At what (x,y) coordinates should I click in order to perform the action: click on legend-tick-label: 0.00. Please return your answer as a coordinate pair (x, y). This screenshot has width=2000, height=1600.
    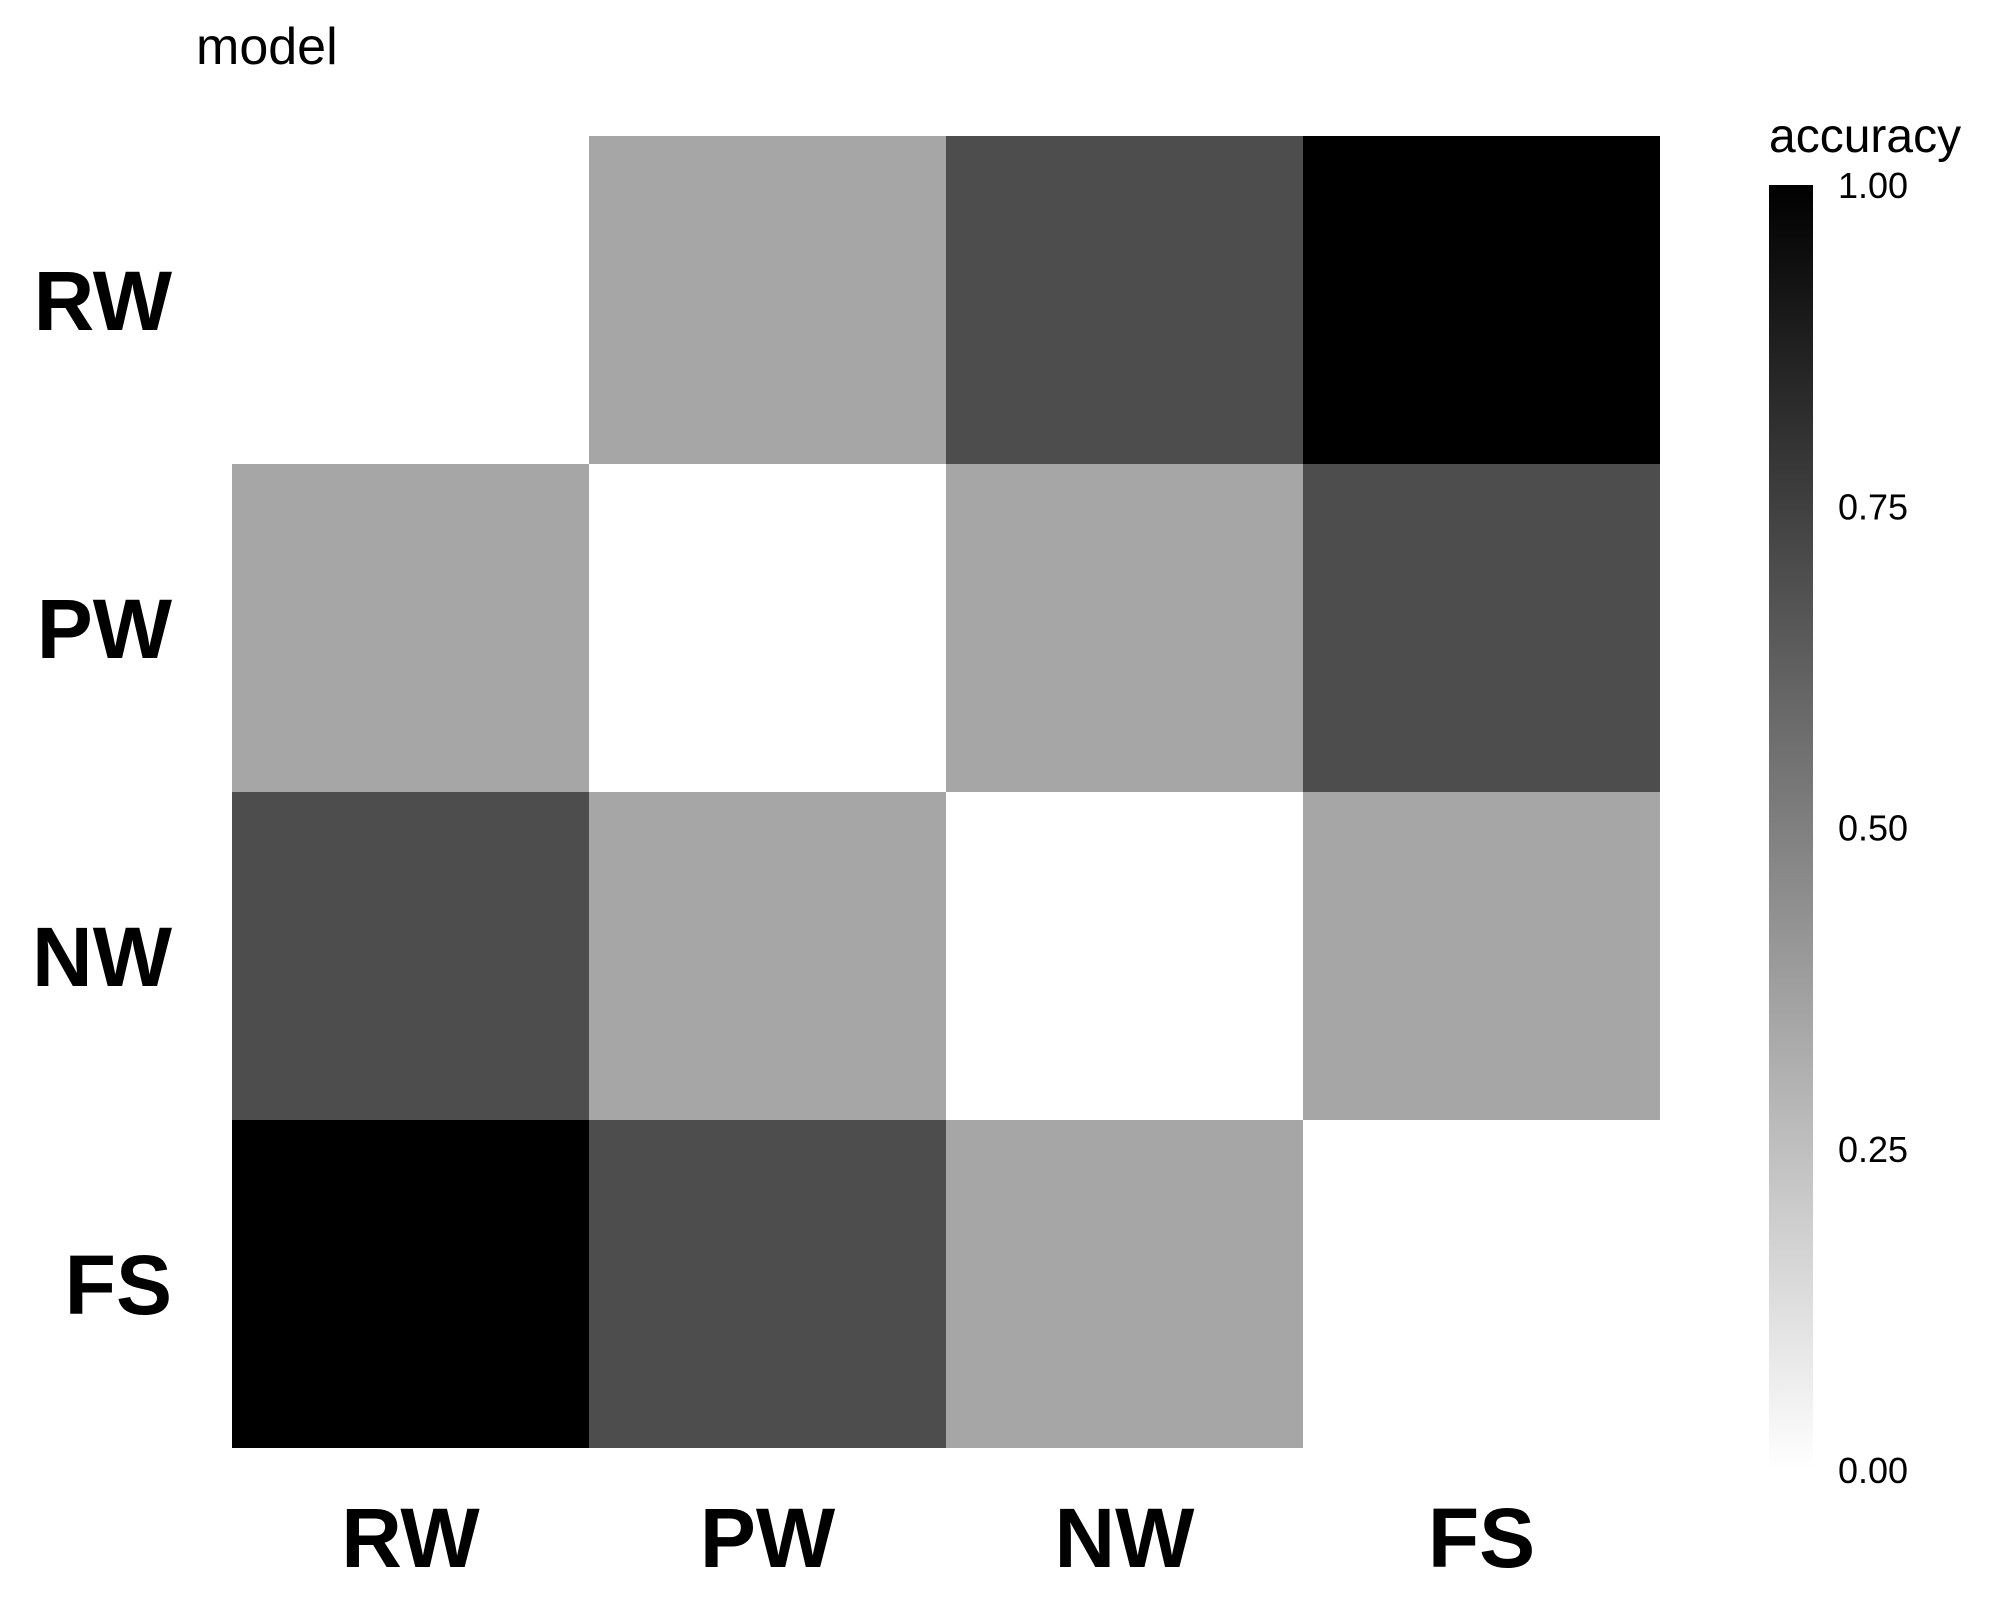
    Looking at the image, I should click on (1873, 1470).